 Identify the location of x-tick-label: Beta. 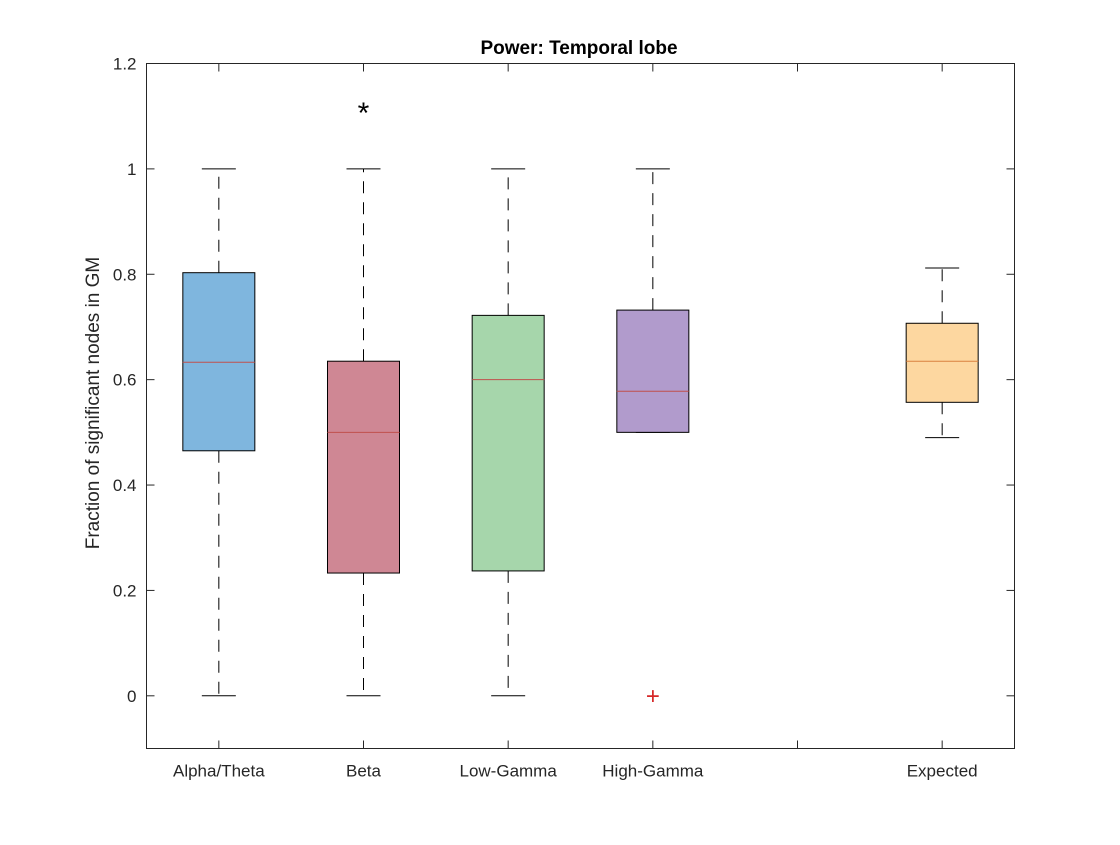
(364, 771).